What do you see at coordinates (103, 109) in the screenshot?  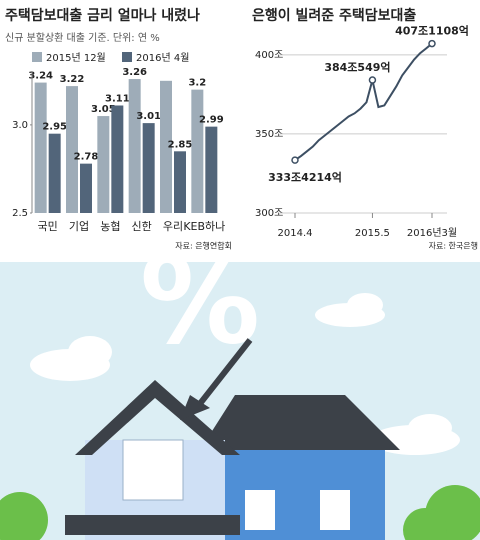 I see `value-label: 3.05` at bounding box center [103, 109].